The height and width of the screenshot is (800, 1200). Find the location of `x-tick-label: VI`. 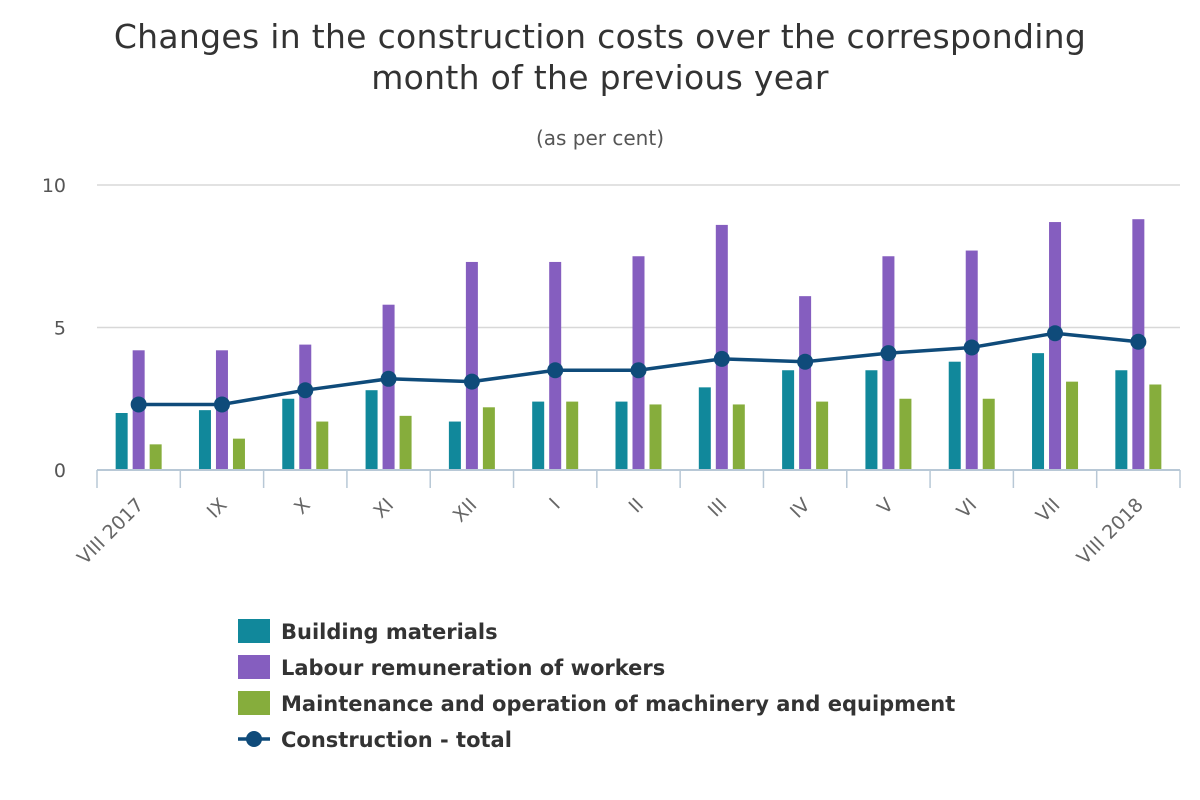

x-tick-label: VI is located at coordinates (967, 508).